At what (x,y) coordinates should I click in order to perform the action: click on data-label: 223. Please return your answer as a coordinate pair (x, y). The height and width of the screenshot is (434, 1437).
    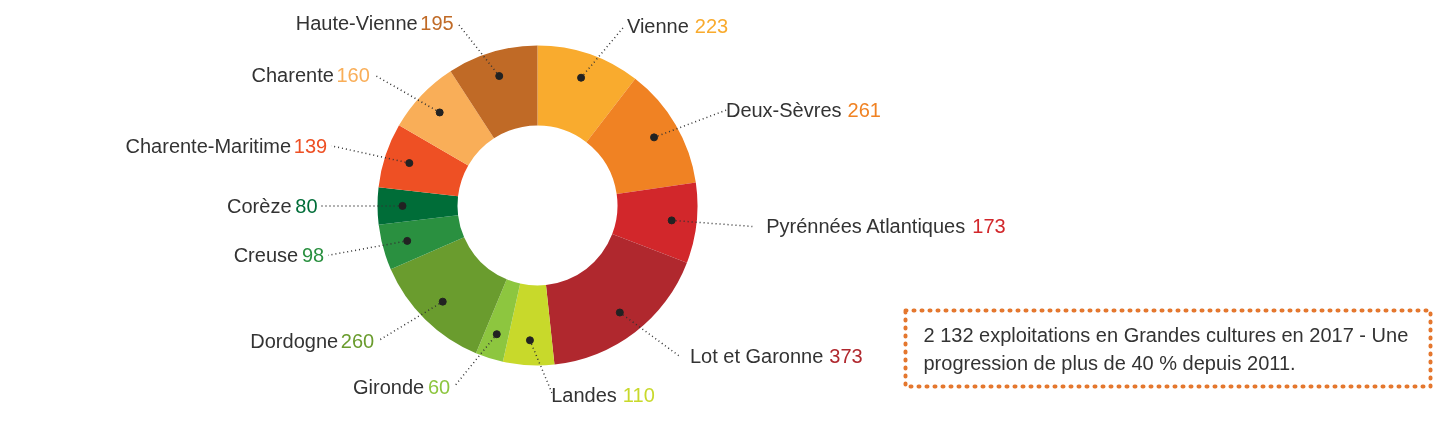
    Looking at the image, I should click on (711, 25).